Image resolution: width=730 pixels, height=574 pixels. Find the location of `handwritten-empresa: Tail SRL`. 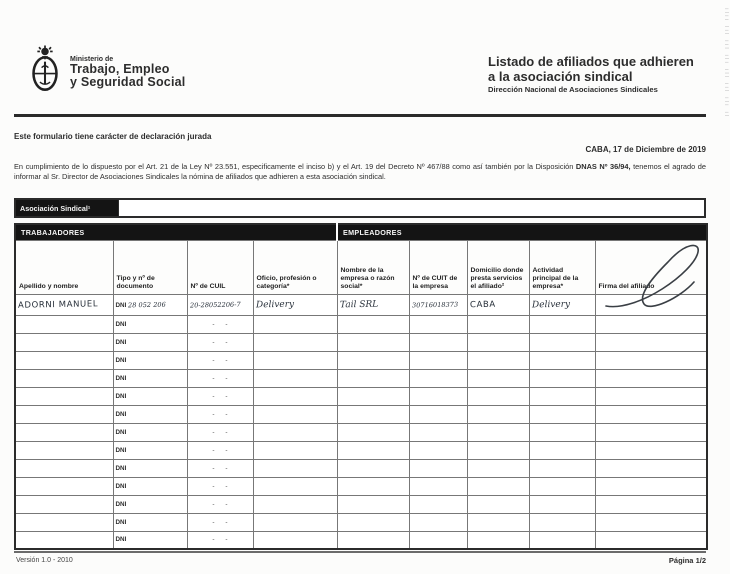

handwritten-empresa: Tail SRL is located at coordinates (358, 304).